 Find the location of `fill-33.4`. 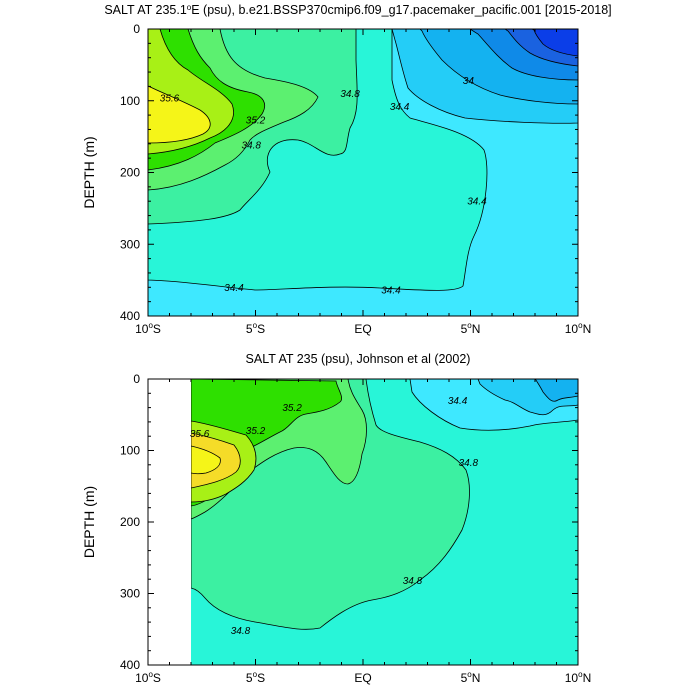

fill-33.4 is located at coordinates (554, 43).